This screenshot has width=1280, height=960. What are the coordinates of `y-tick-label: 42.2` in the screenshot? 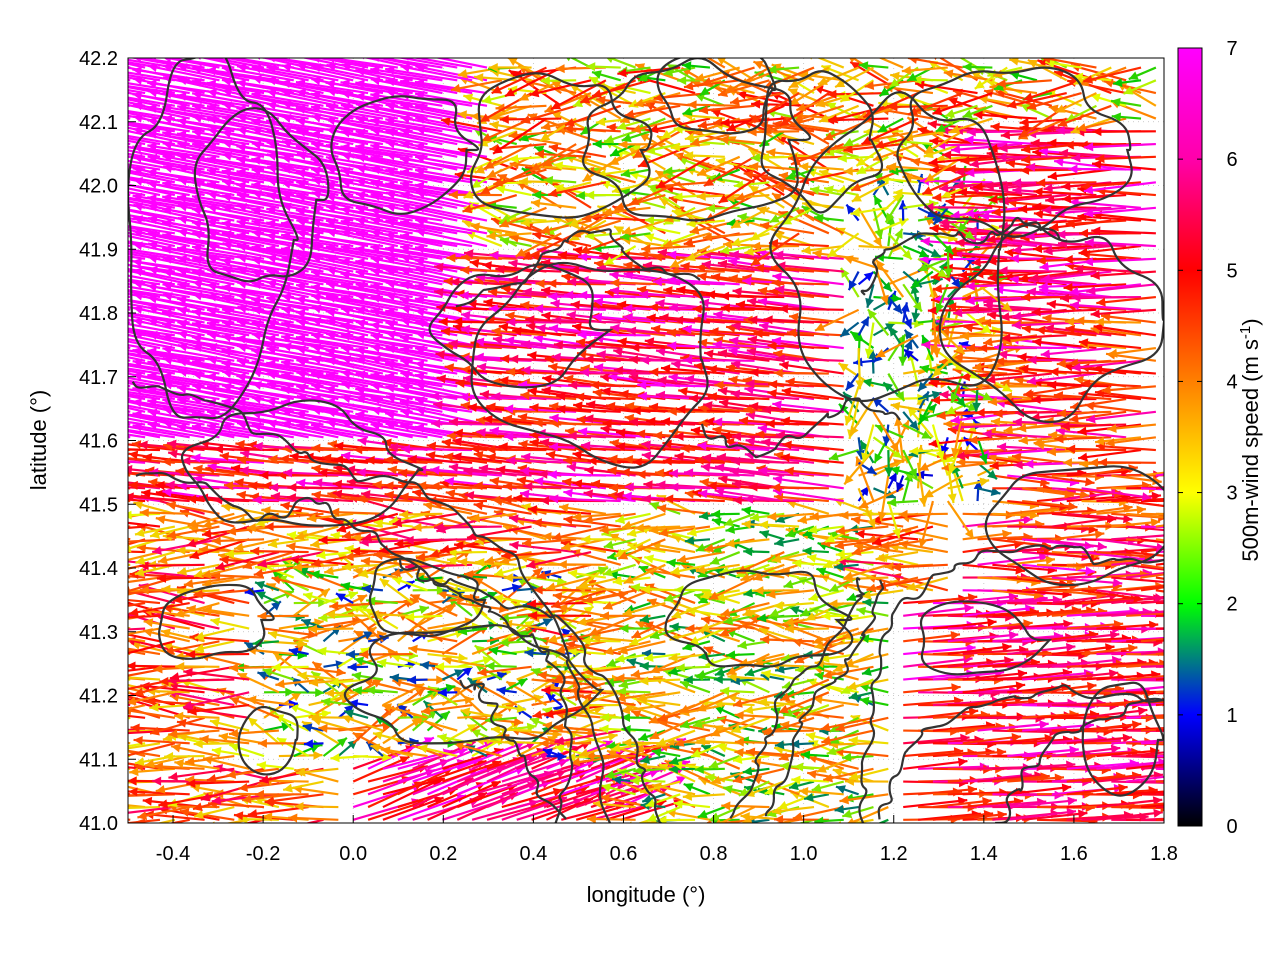 It's located at (98, 59).